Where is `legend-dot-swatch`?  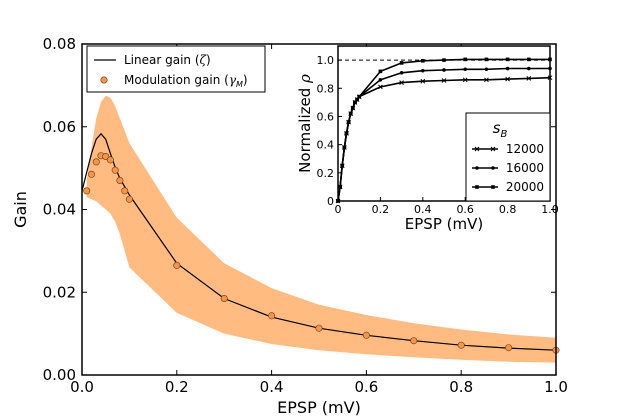 legend-dot-swatch is located at coordinates (104, 80).